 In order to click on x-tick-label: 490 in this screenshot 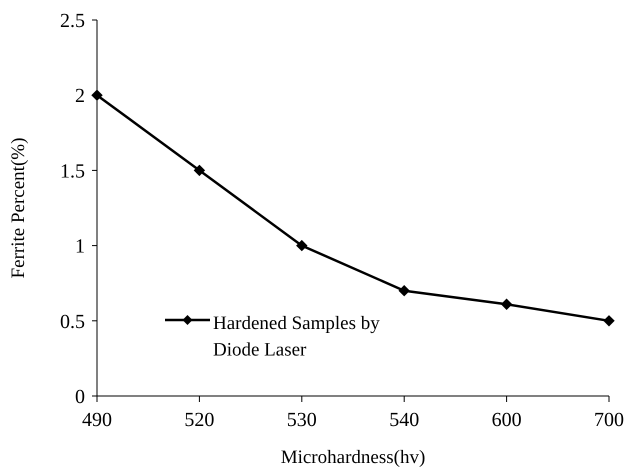, I will do `click(97, 420)`.